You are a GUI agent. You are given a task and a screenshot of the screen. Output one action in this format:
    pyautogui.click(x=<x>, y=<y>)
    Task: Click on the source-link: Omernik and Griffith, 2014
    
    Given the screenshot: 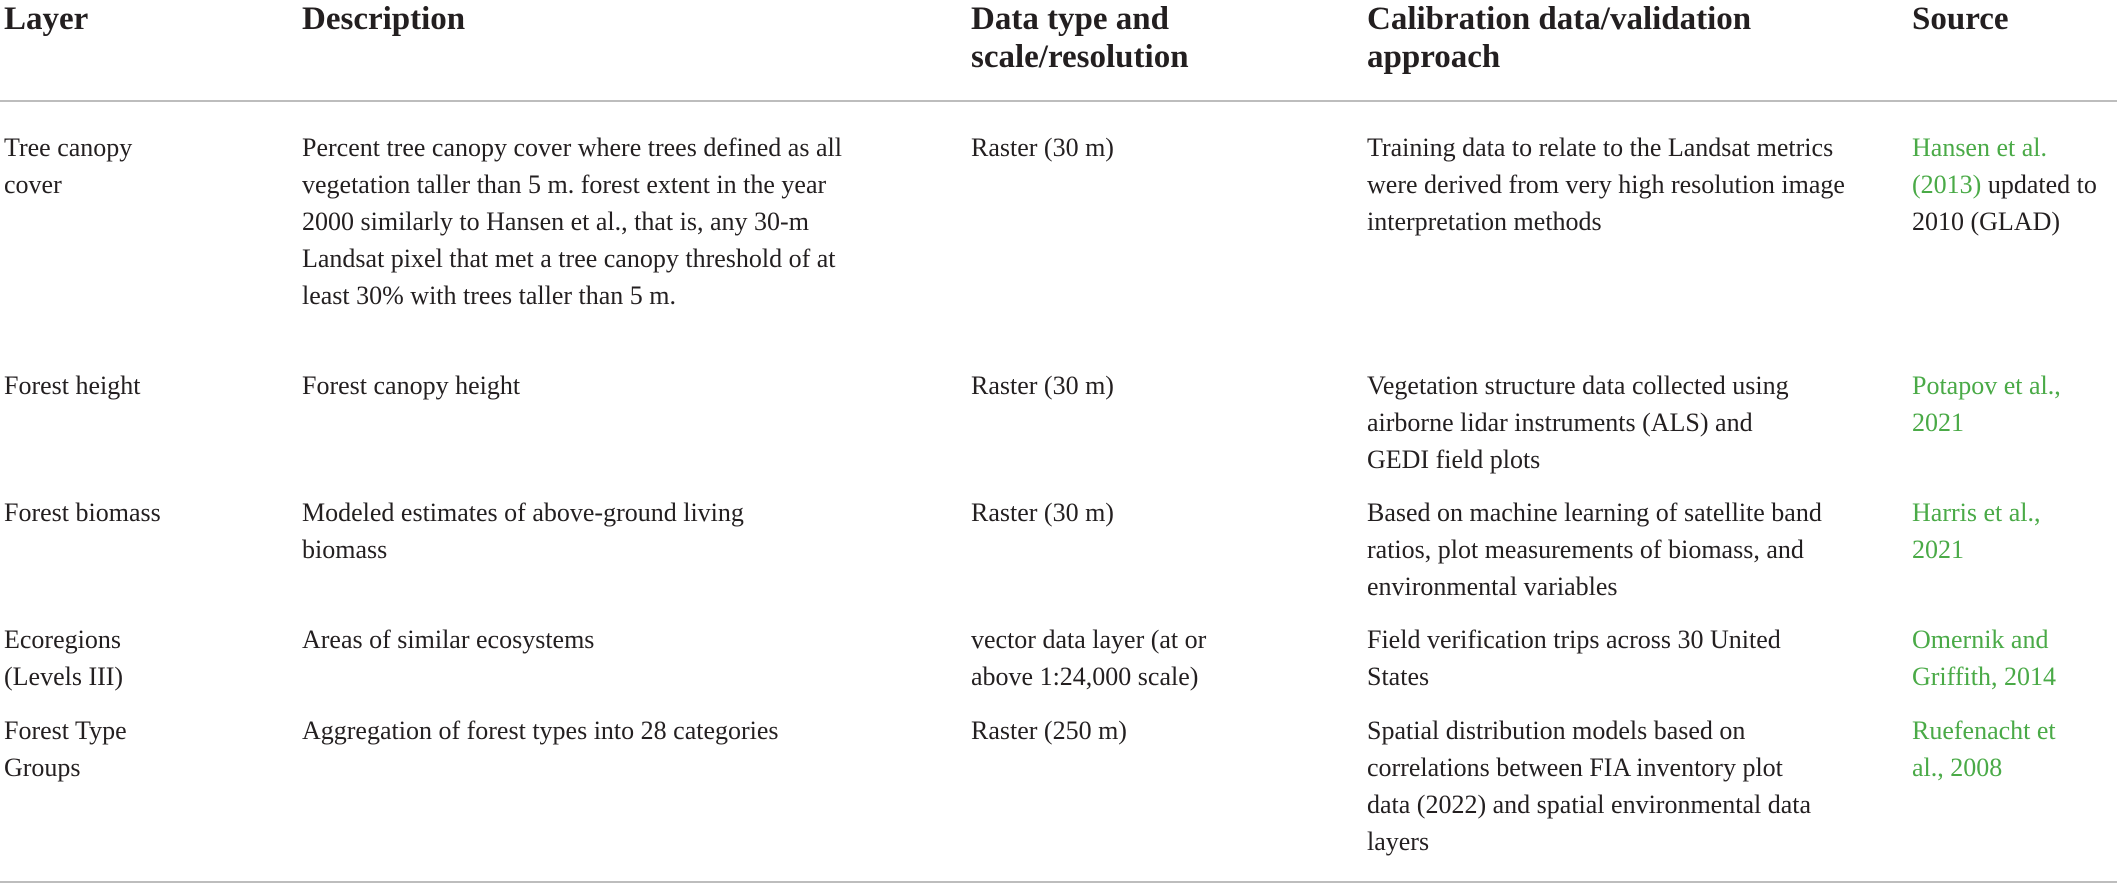 What is the action you would take?
    pyautogui.click(x=1984, y=658)
    